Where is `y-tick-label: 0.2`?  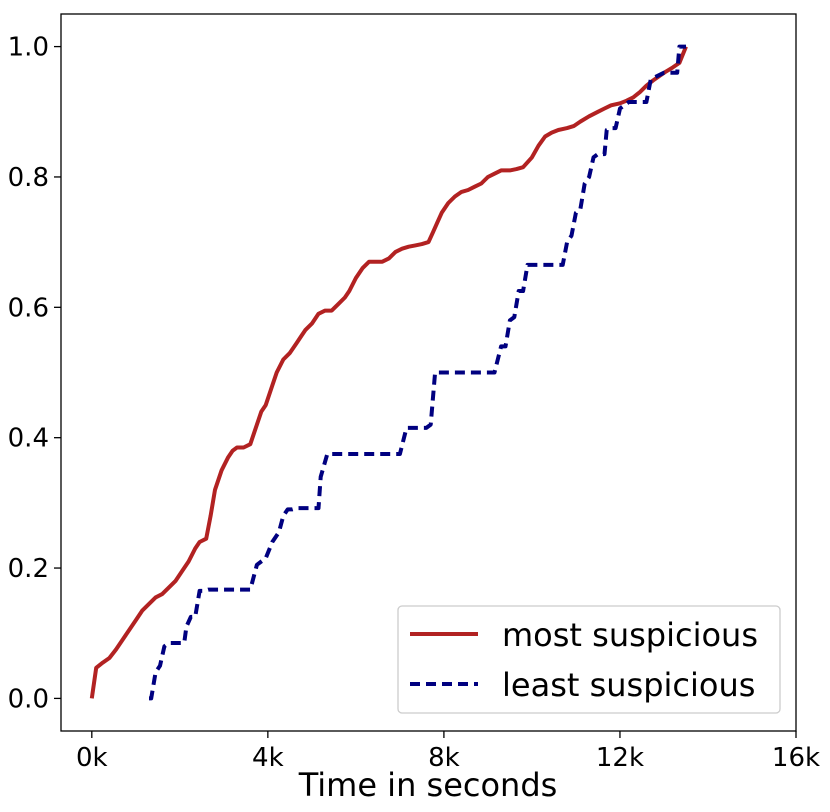 y-tick-label: 0.2 is located at coordinates (28, 569).